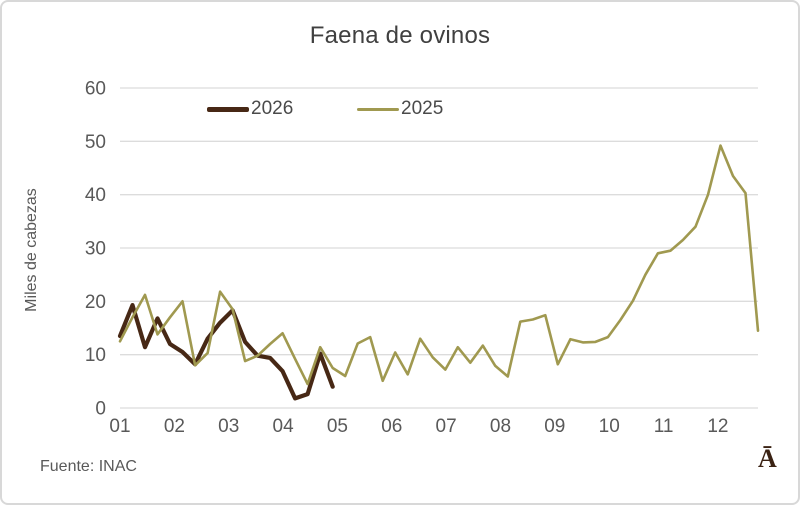 The image size is (800, 505). What do you see at coordinates (554, 426) in the screenshot?
I see `x-tick-label: 09` at bounding box center [554, 426].